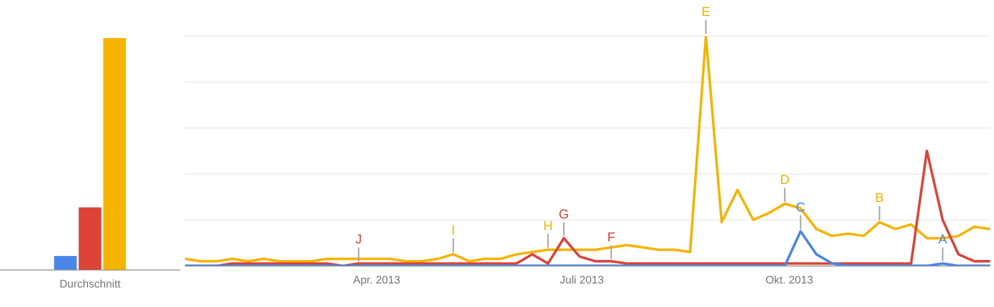 This screenshot has height=307, width=994. Describe the element at coordinates (376, 280) in the screenshot. I see `x-tick-label: Apr. 2013` at that location.